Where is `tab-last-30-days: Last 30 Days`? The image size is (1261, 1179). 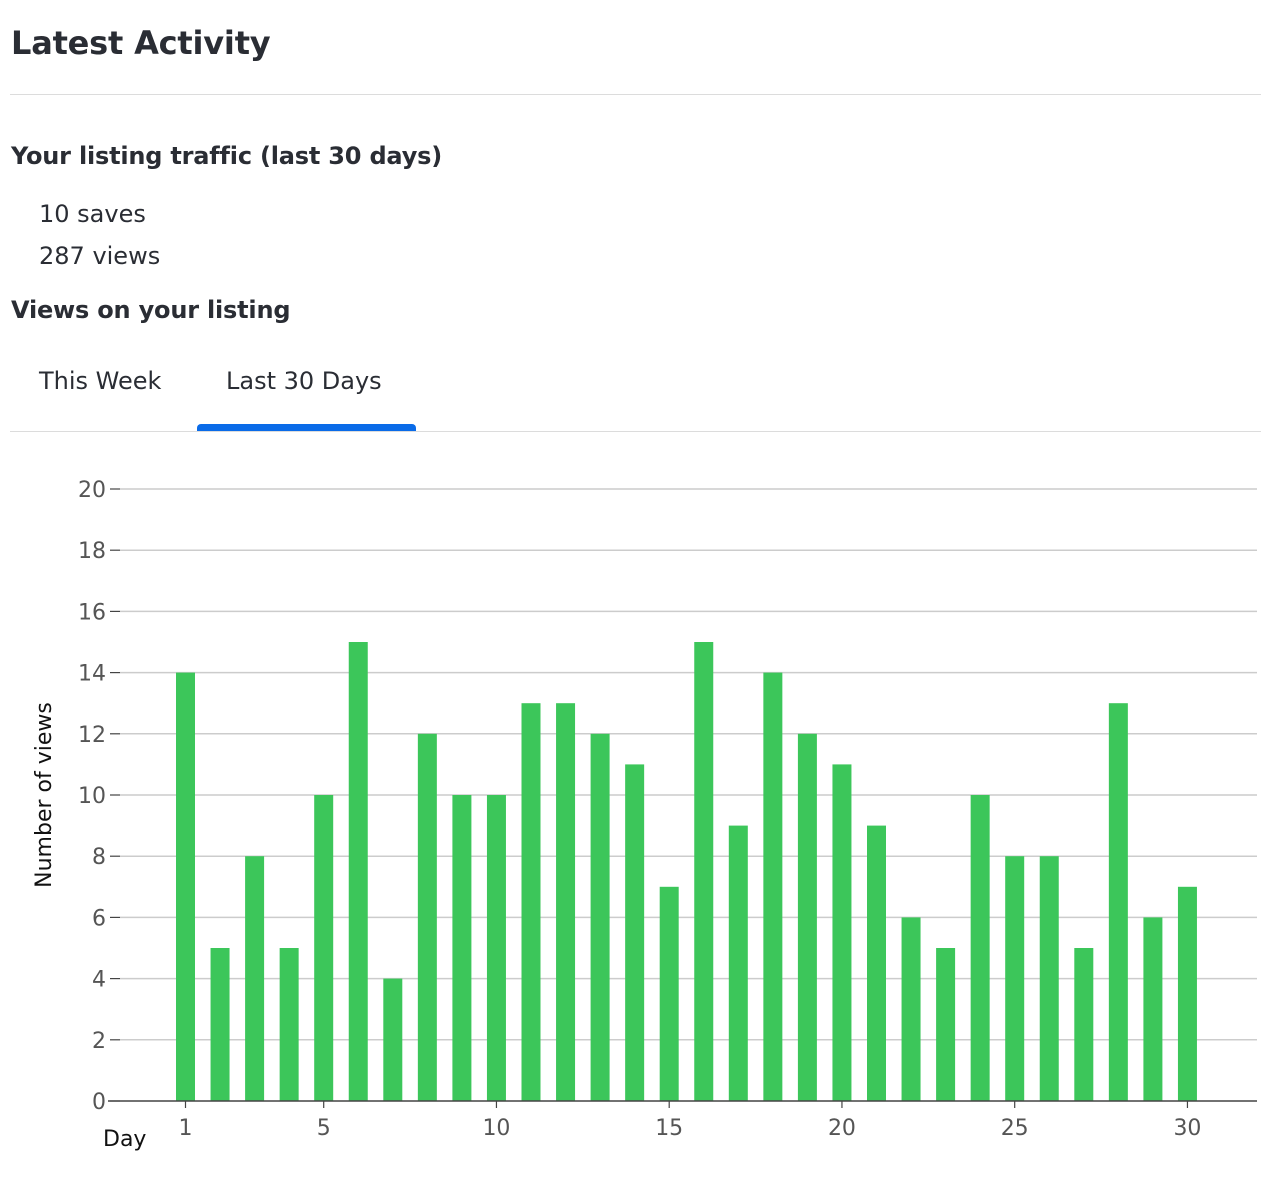 tab-last-30-days: Last 30 Days is located at coordinates (306, 391).